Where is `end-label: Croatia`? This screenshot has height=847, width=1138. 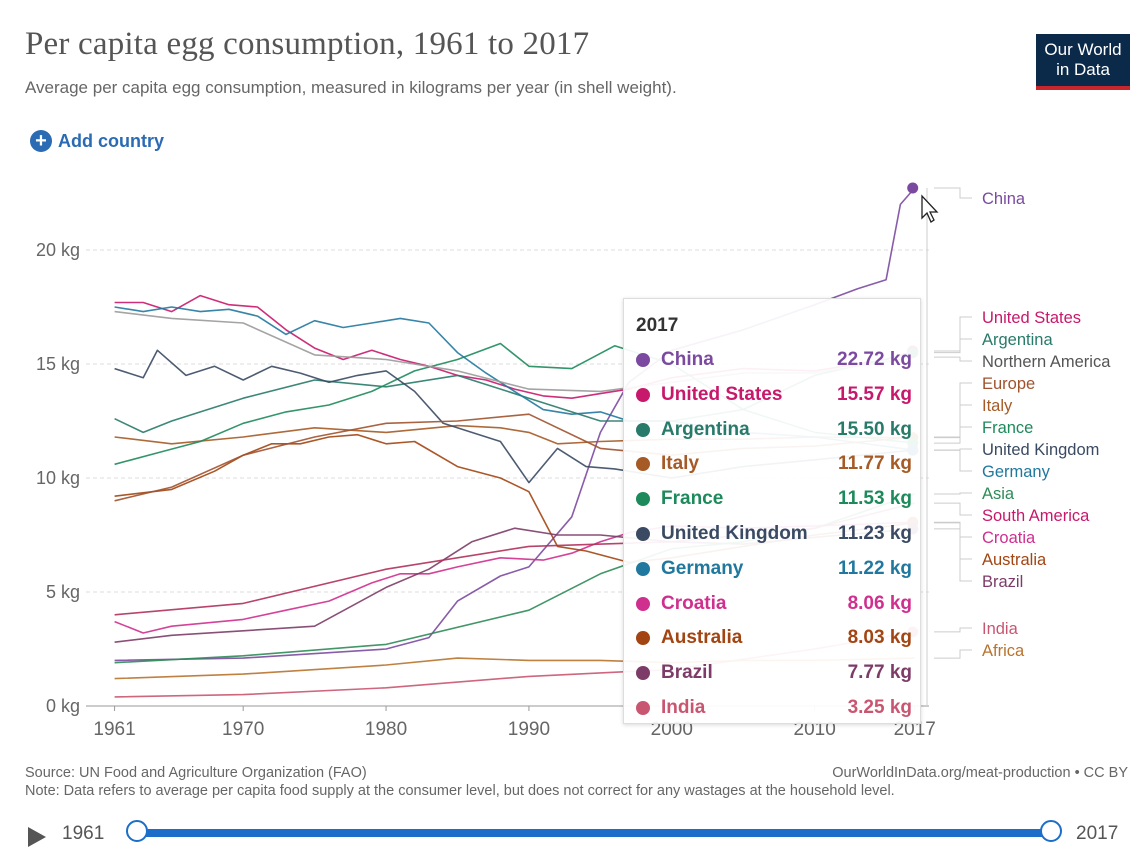 end-label: Croatia is located at coordinates (1009, 538).